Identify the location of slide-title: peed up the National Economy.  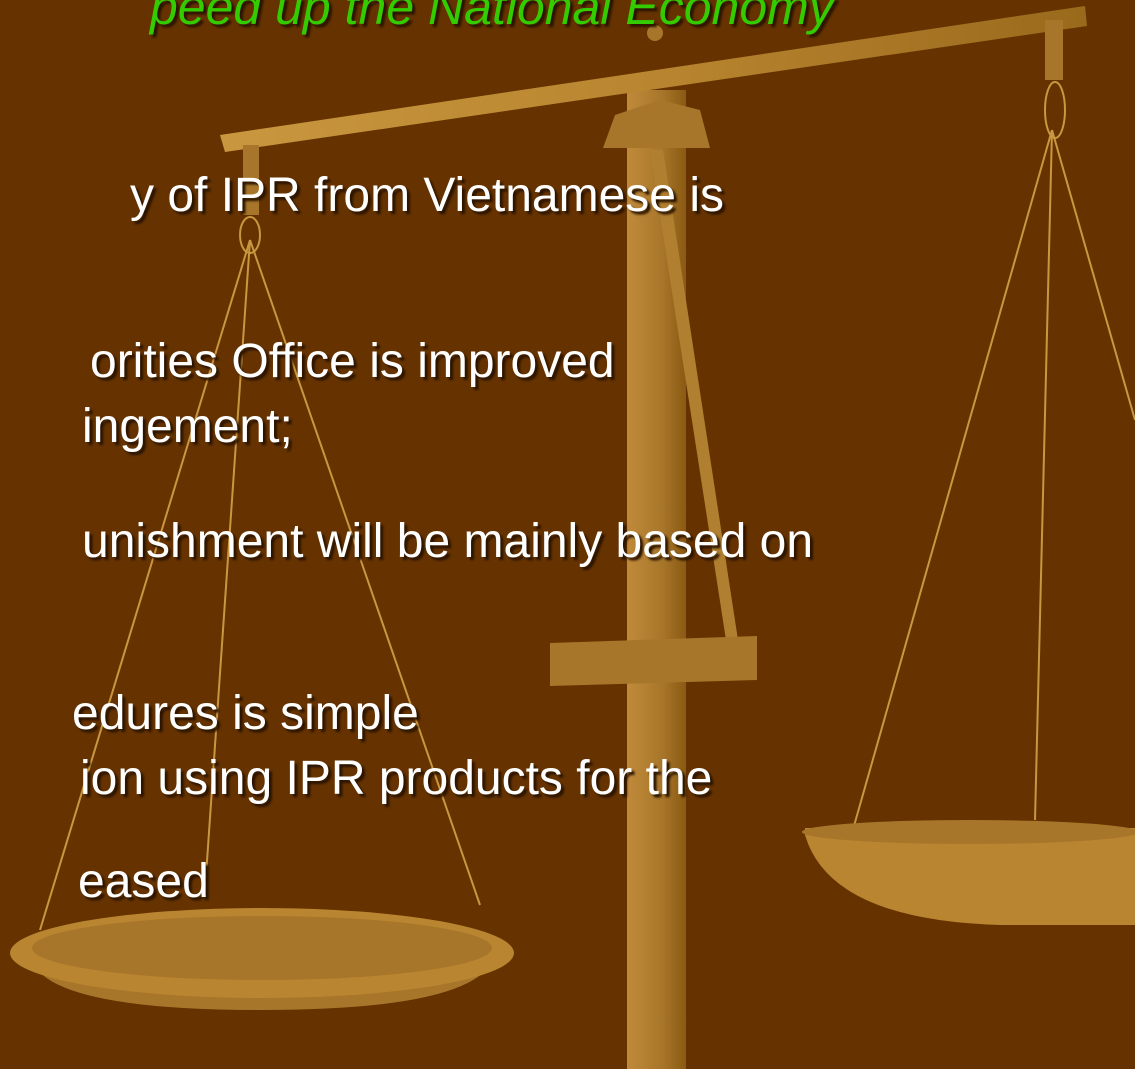
(492, 17).